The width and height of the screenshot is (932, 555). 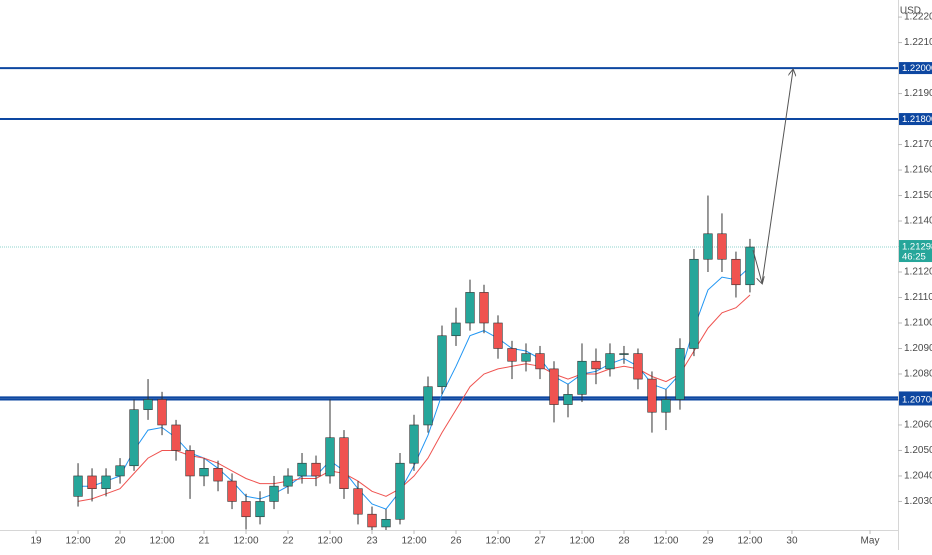 What do you see at coordinates (777, 177) in the screenshot?
I see `projection-arrow` at bounding box center [777, 177].